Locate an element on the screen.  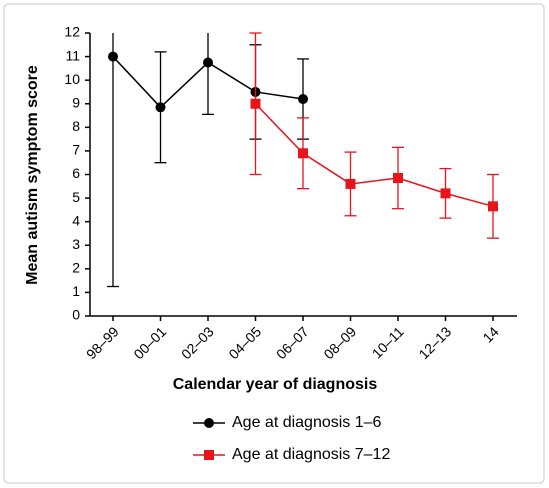
y-tick-label: 11 is located at coordinates (72, 55).